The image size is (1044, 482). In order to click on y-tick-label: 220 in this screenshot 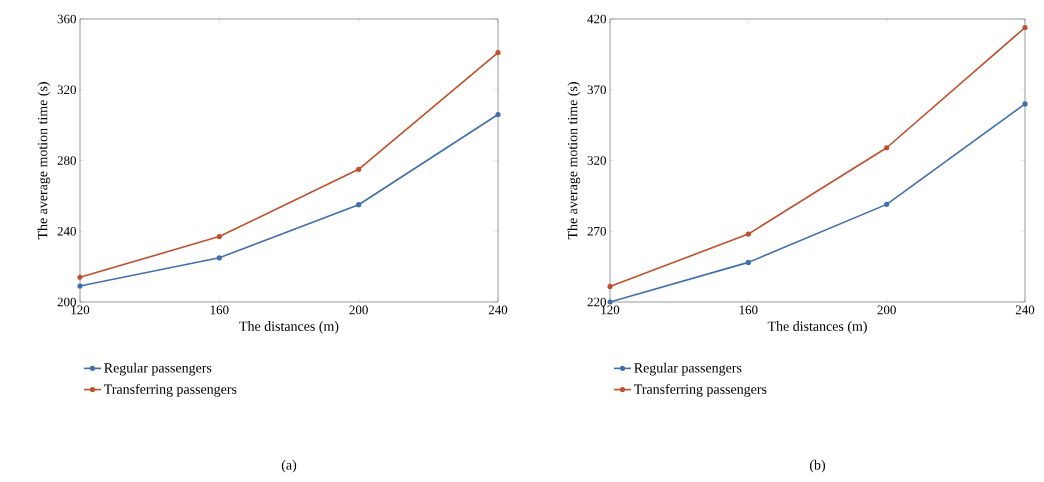, I will do `click(596, 302)`.